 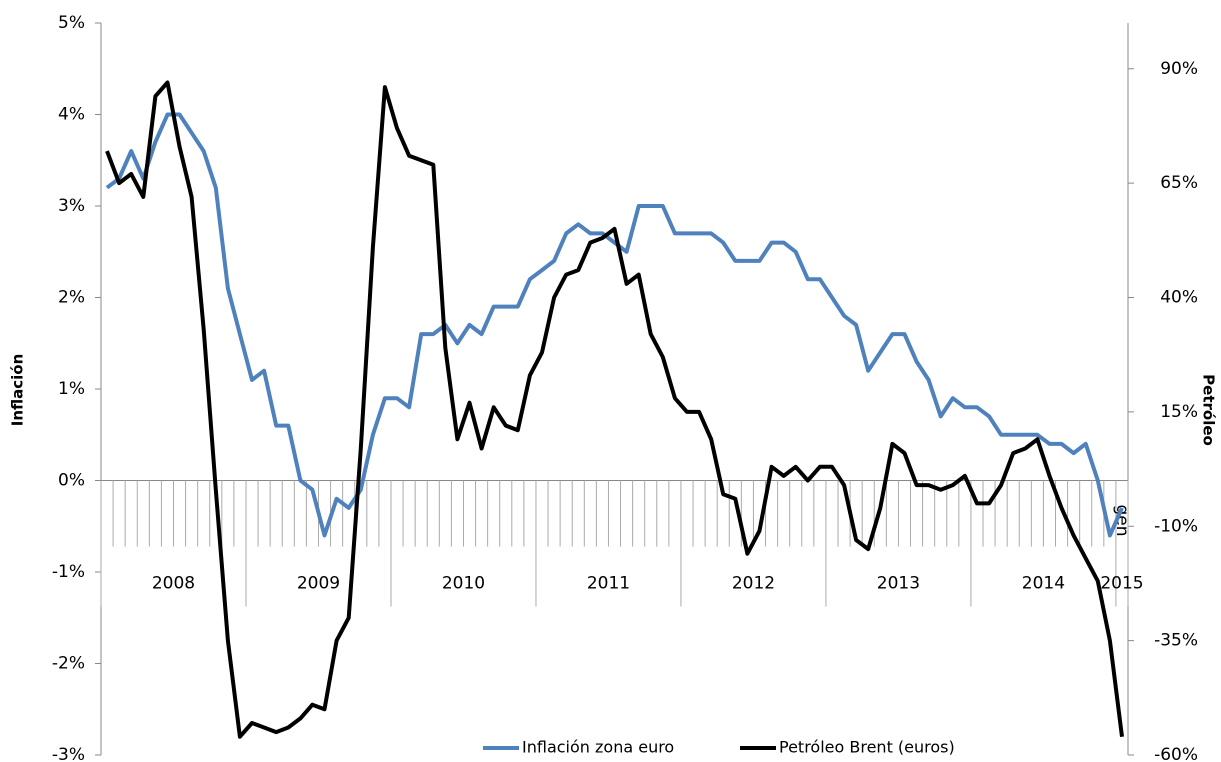 What do you see at coordinates (173, 584) in the screenshot?
I see `year-label: 2008` at bounding box center [173, 584].